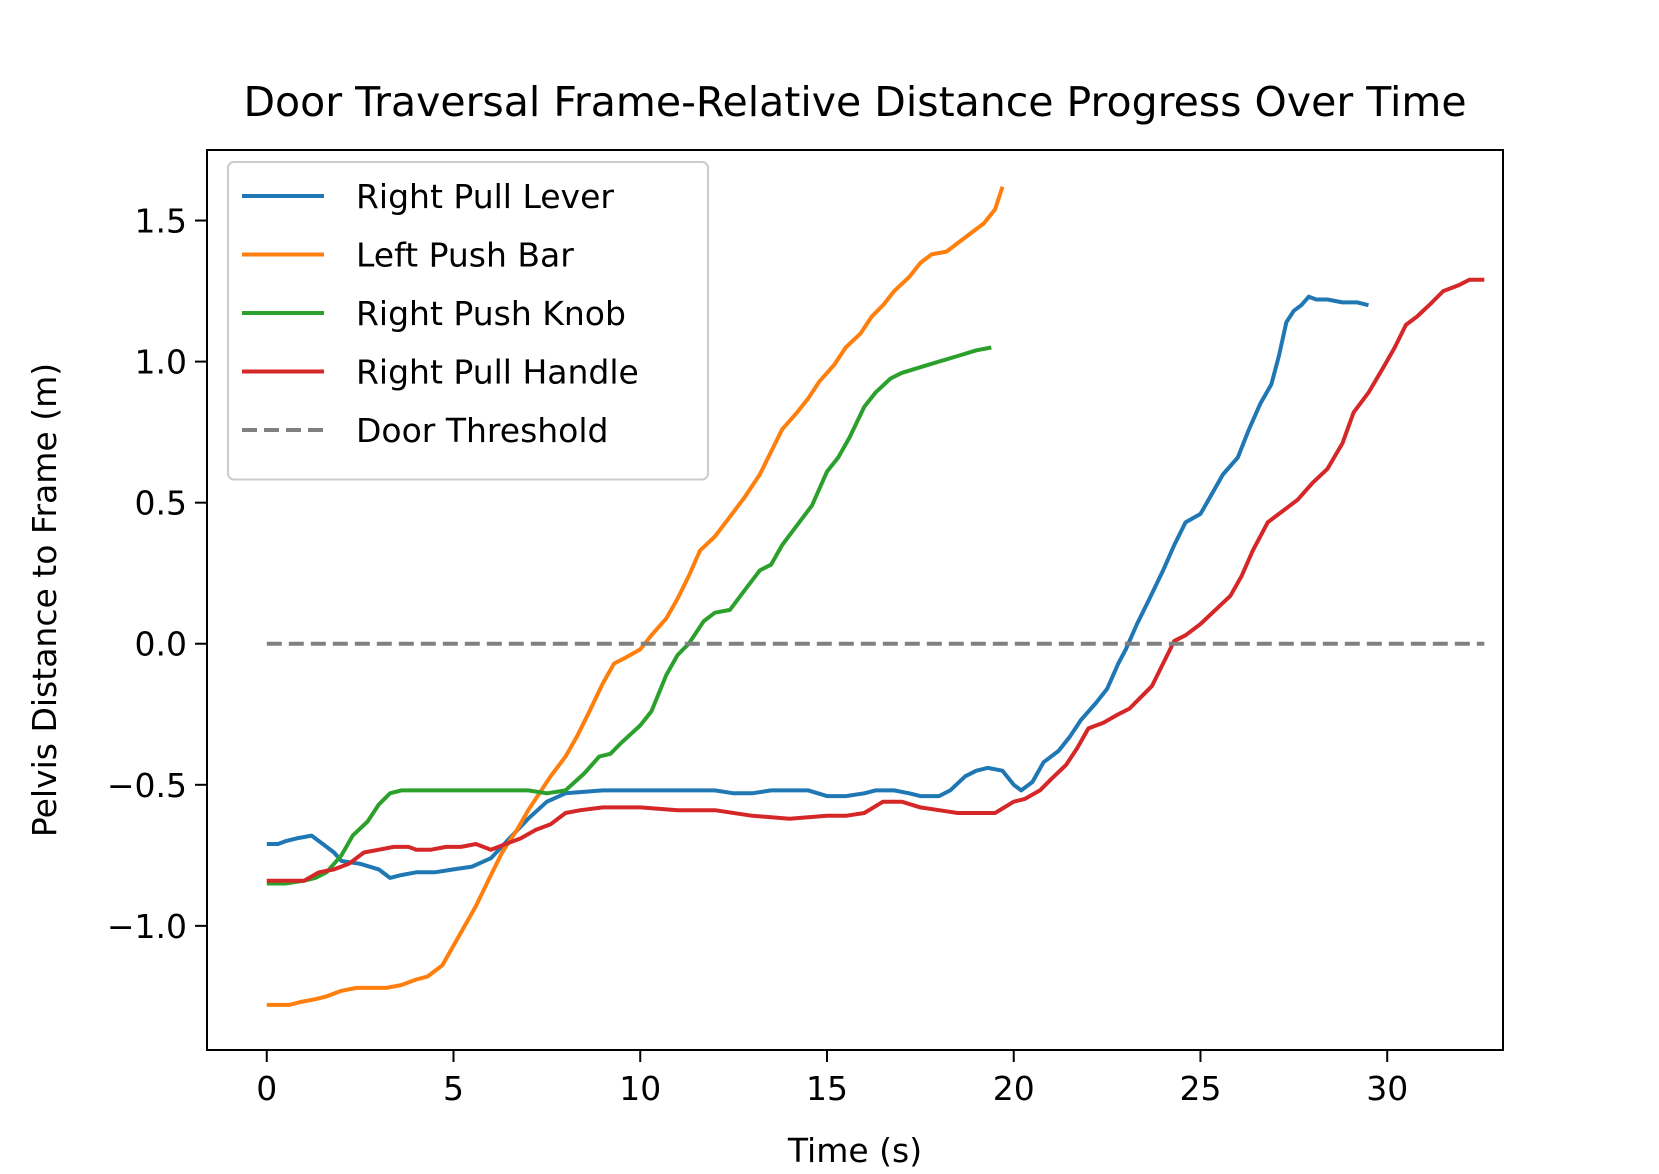  Describe the element at coordinates (453, 1088) in the screenshot. I see `x-tick-label: 5` at that location.